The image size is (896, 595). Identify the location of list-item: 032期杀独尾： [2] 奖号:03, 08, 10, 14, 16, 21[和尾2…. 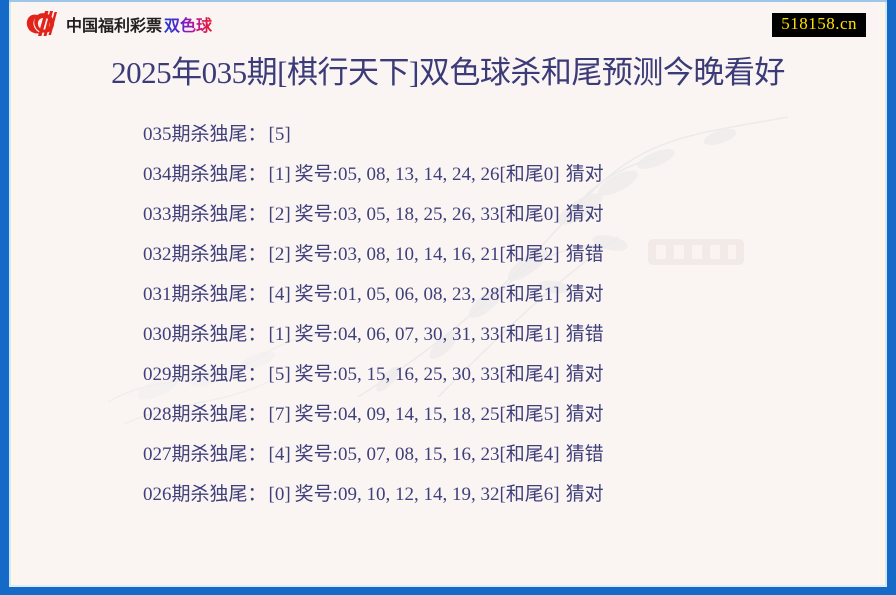
(510, 255).